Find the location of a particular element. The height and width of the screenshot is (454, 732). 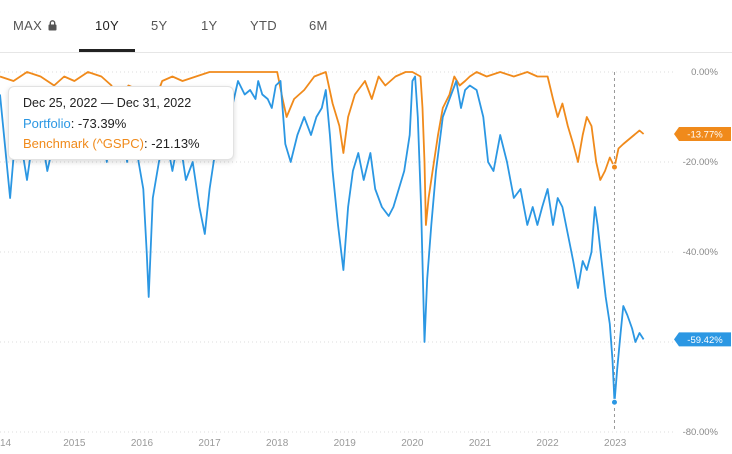

range-tabs: MAX 10Y 5Y 1Y YTD 6M is located at coordinates (366, 26).